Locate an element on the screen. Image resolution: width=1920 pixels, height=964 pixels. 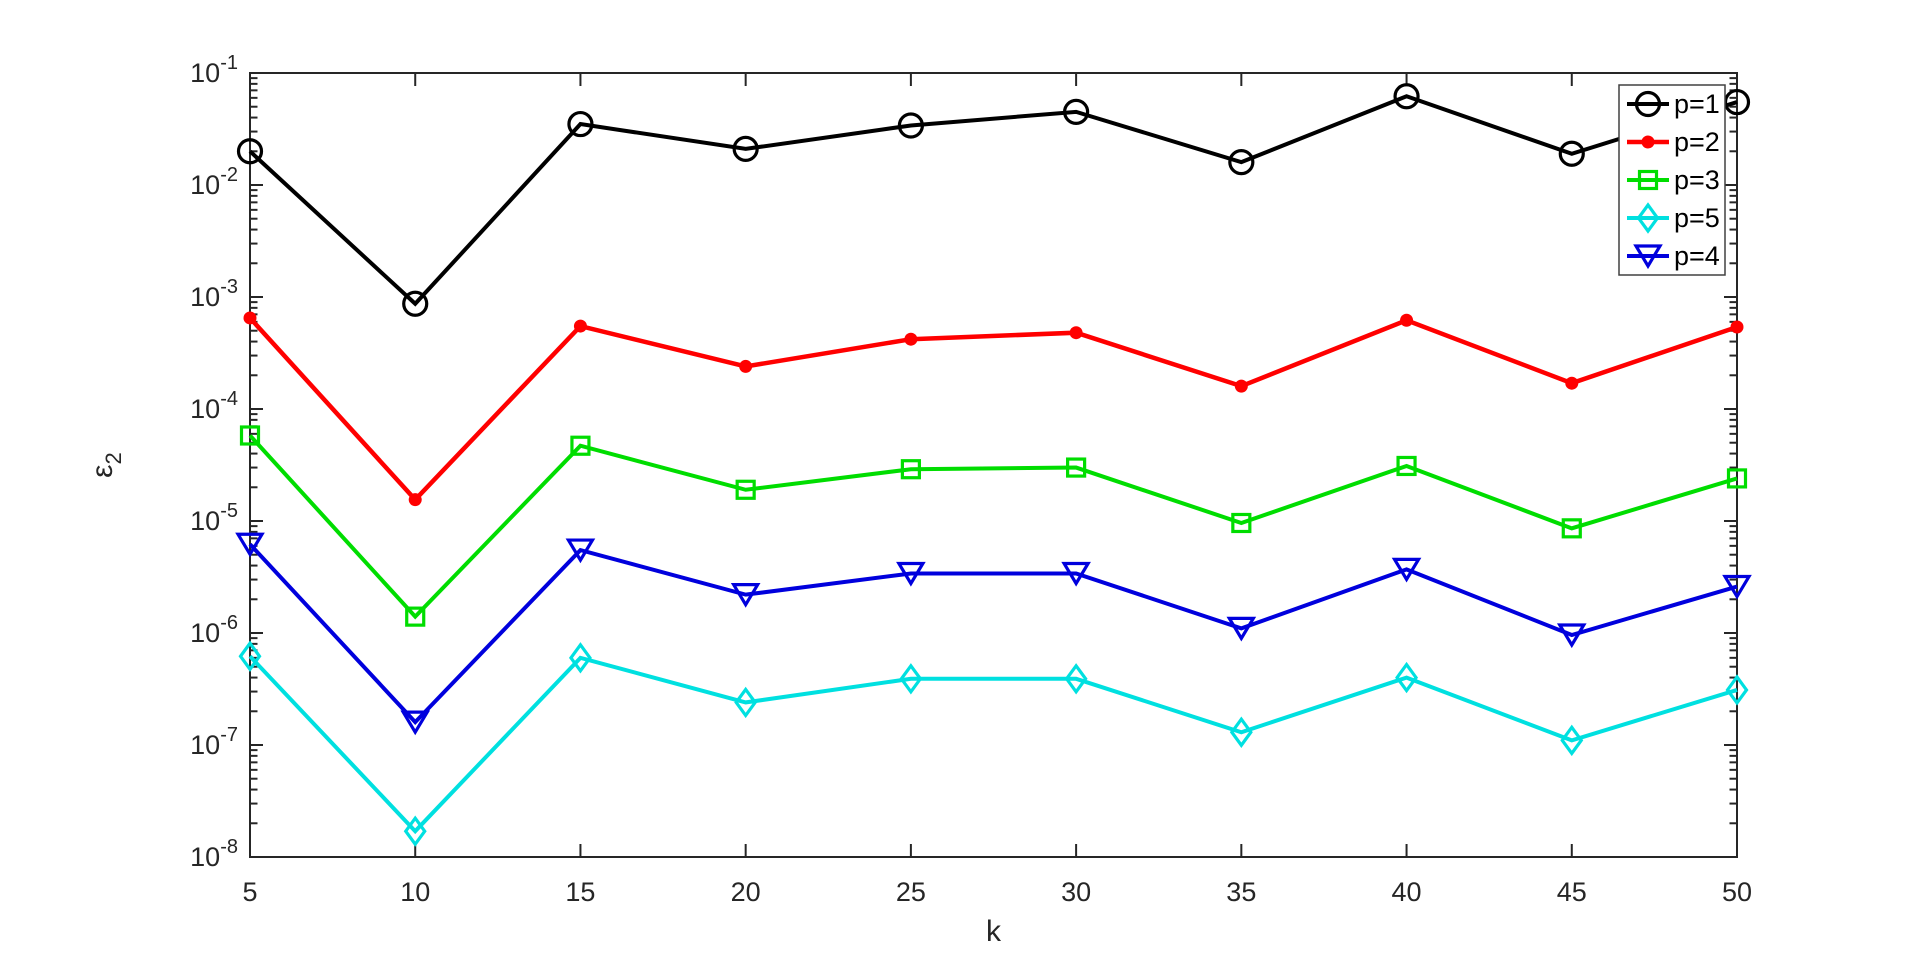
series-line-p4 is located at coordinates (993, 634).